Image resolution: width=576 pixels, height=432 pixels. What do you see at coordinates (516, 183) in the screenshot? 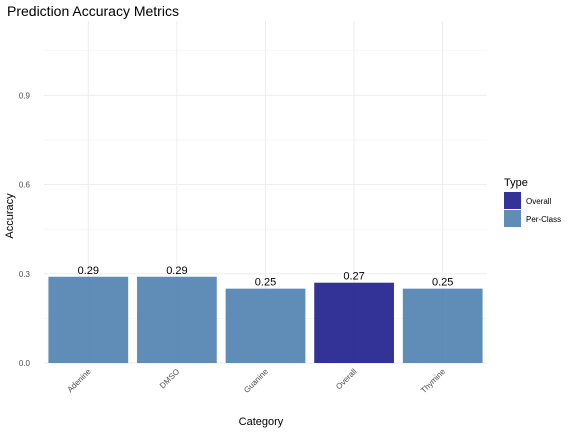
I see `legend-title: Type` at bounding box center [516, 183].